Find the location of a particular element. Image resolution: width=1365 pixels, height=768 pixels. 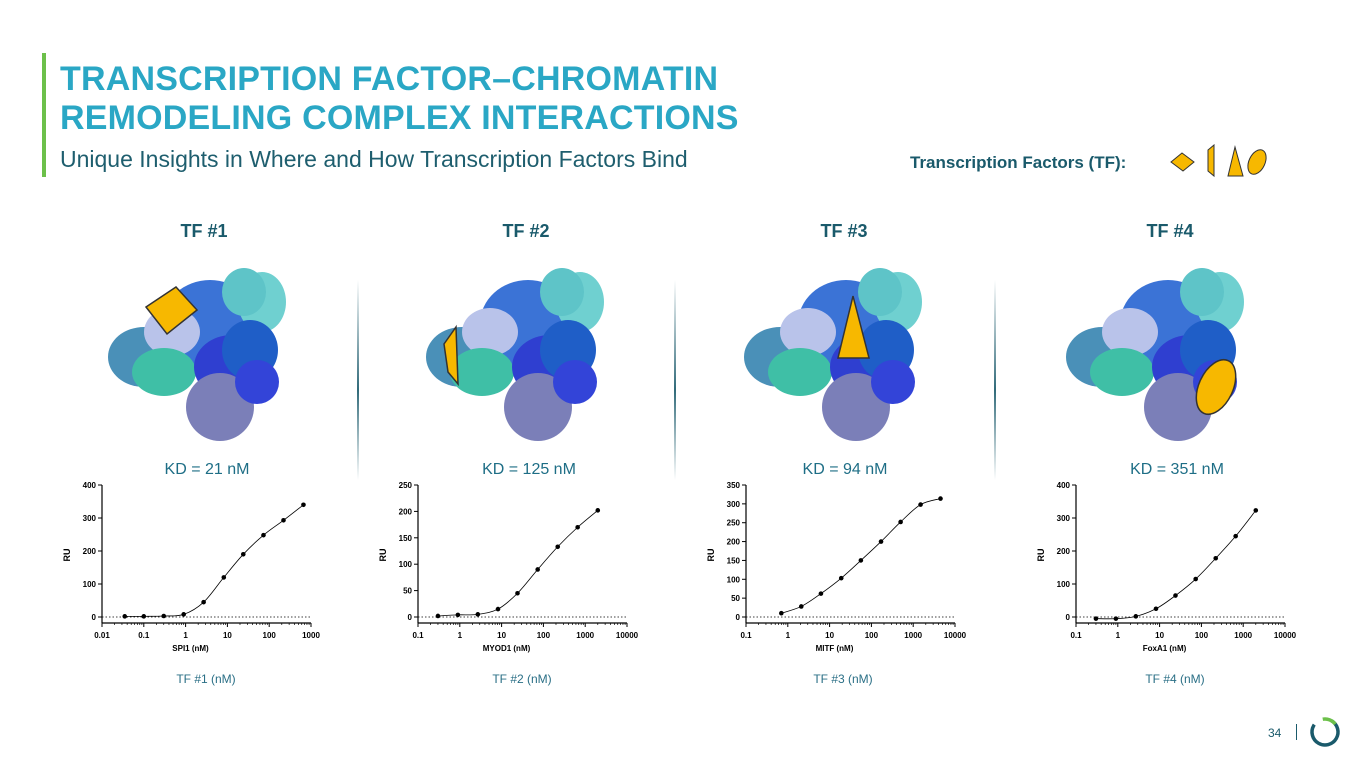

page-number: 34 is located at coordinates (1275, 733).